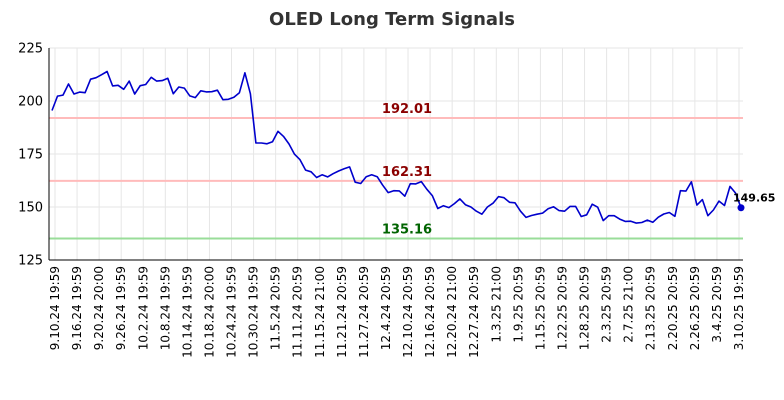 This screenshot has height=400, width=784. Describe the element at coordinates (562, 308) in the screenshot. I see `x-tick-label: 1.22.25 20:59` at that location.